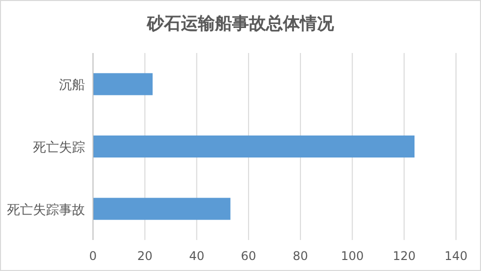 The image size is (481, 271). What do you see at coordinates (59, 148) in the screenshot?
I see `y-tick-label: 死亡失踪` at bounding box center [59, 148].